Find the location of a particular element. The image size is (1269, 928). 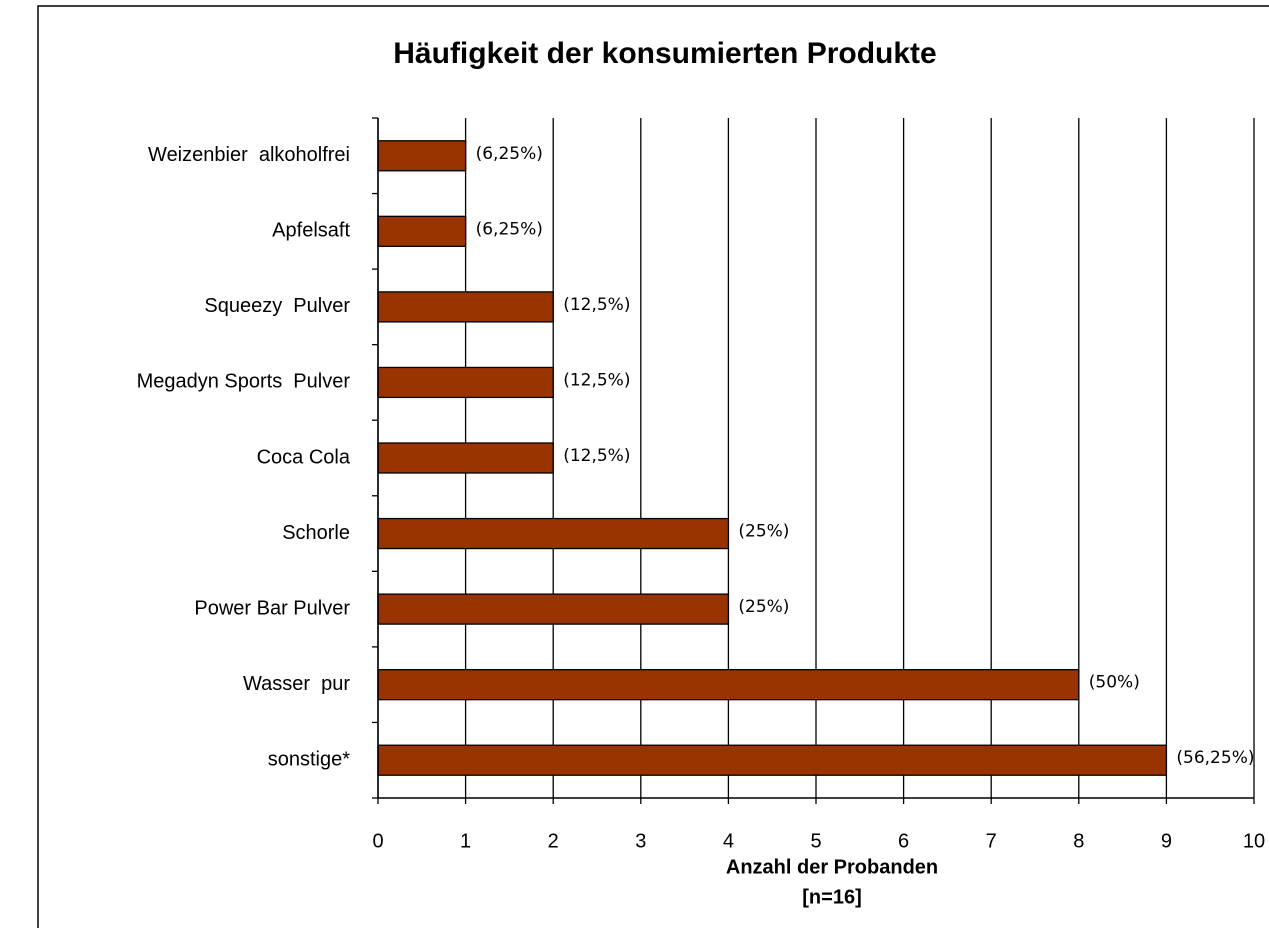

y-tick-label: Apfelsaft is located at coordinates (311, 231).